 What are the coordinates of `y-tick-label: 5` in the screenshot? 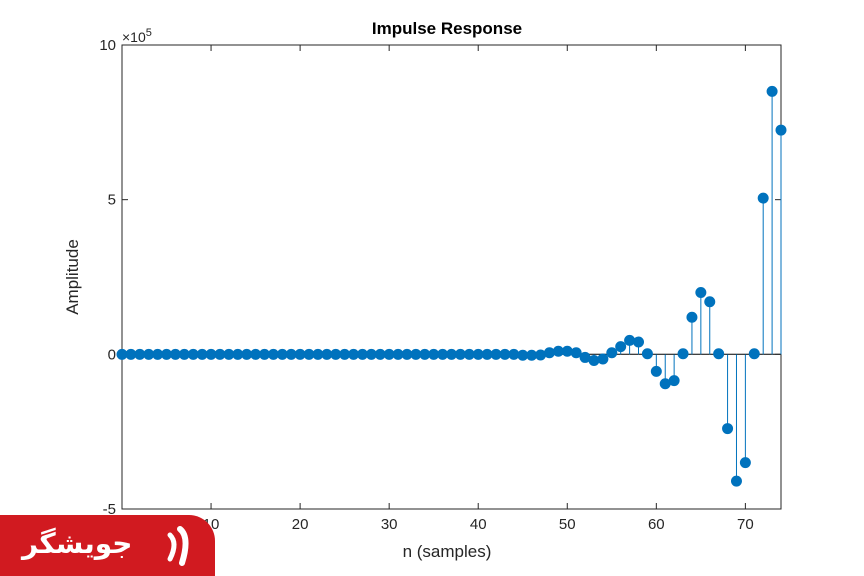 It's located at (112, 200).